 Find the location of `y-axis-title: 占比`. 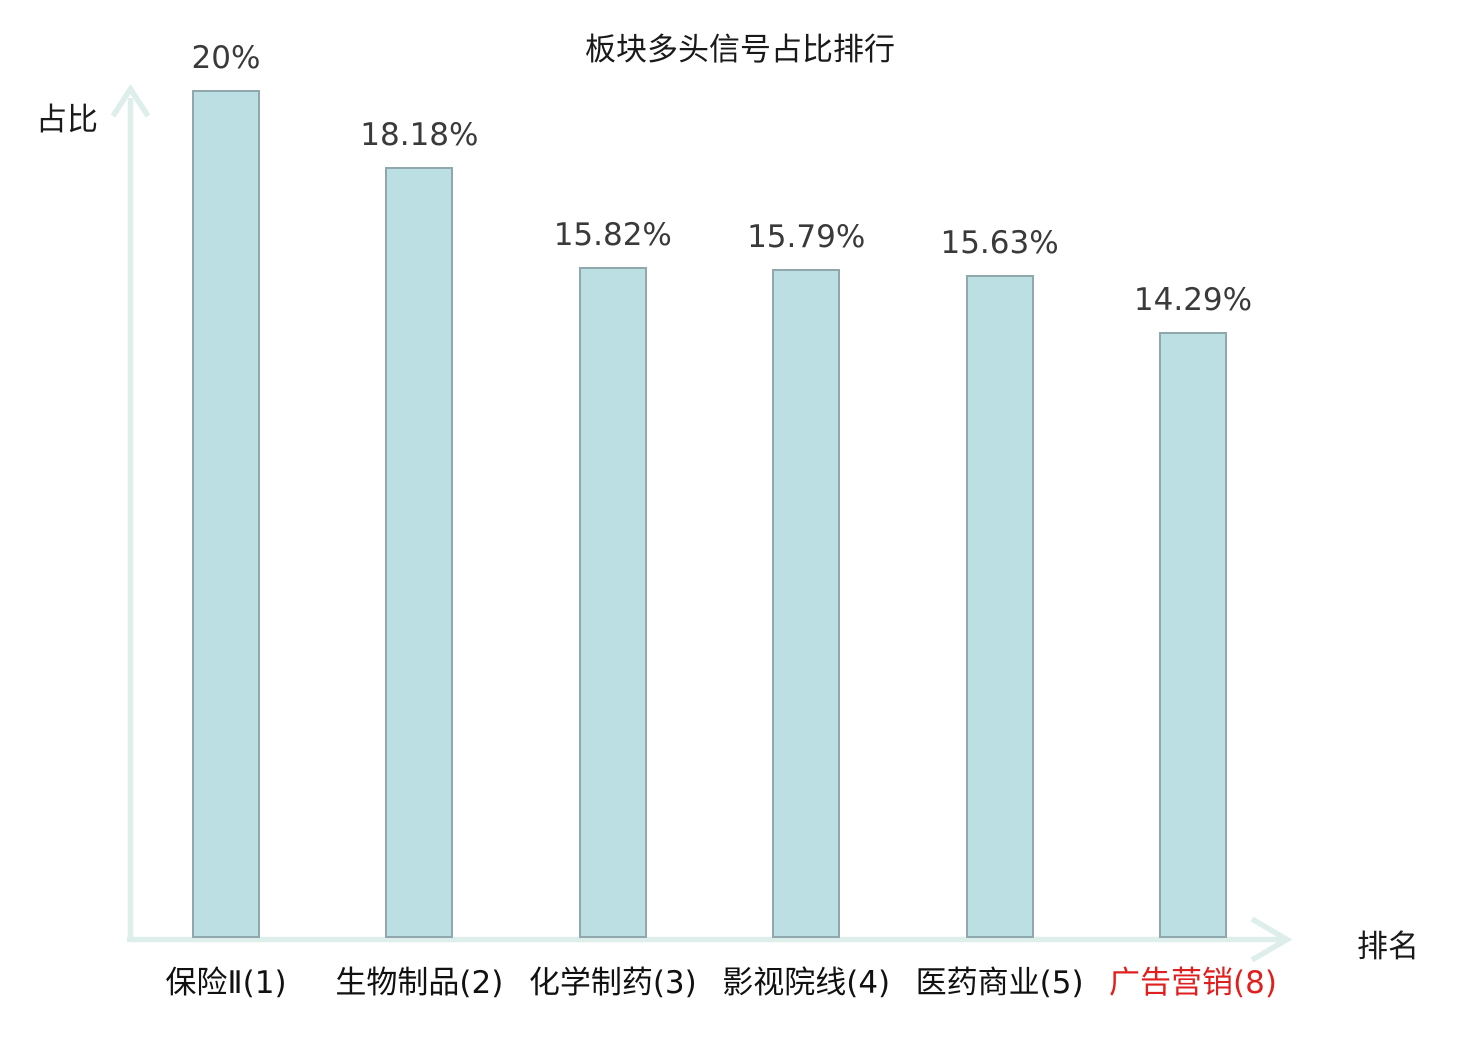

y-axis-title: 占比 is located at coordinates (67, 120).